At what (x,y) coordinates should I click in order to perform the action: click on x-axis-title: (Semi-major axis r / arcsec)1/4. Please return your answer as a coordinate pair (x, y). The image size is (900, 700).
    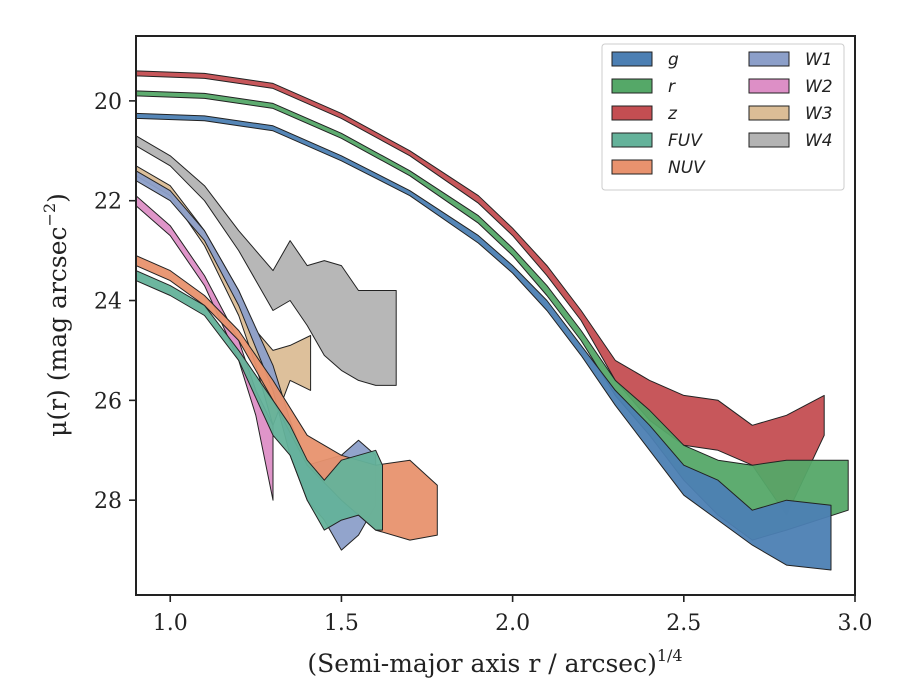
    Looking at the image, I should click on (494, 662).